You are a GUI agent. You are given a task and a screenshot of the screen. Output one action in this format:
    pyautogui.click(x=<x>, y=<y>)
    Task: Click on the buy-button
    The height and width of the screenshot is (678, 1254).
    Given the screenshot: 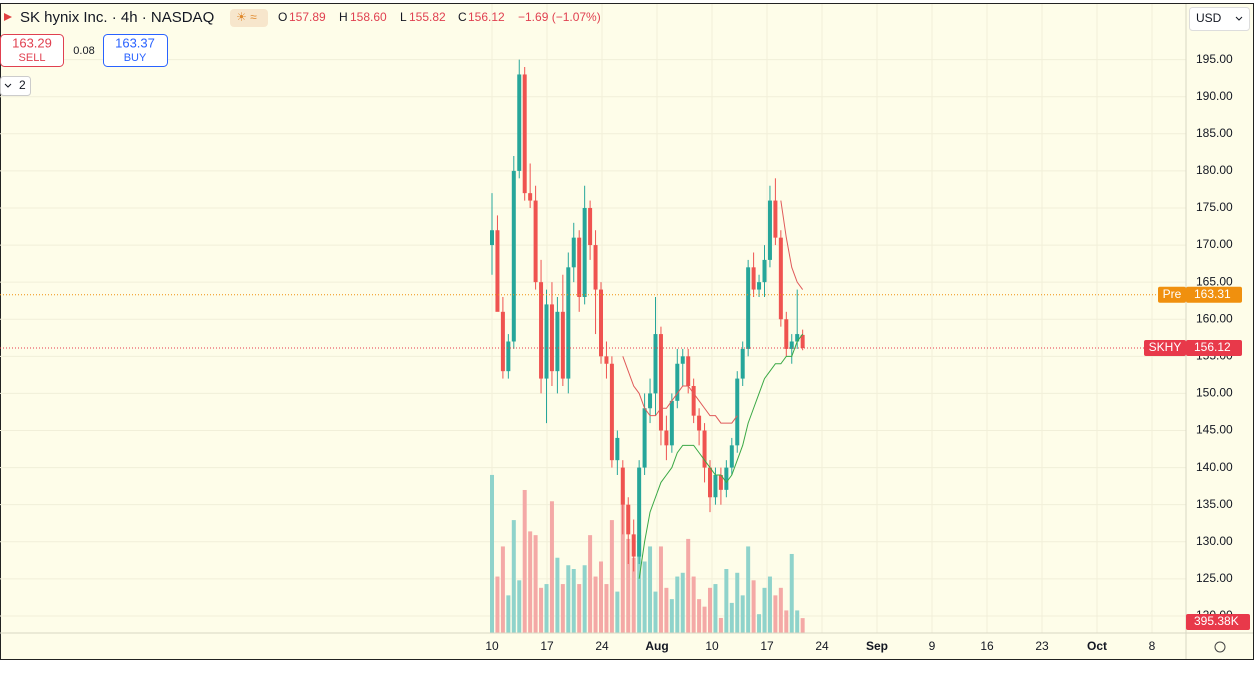 What is the action you would take?
    pyautogui.click(x=135, y=50)
    